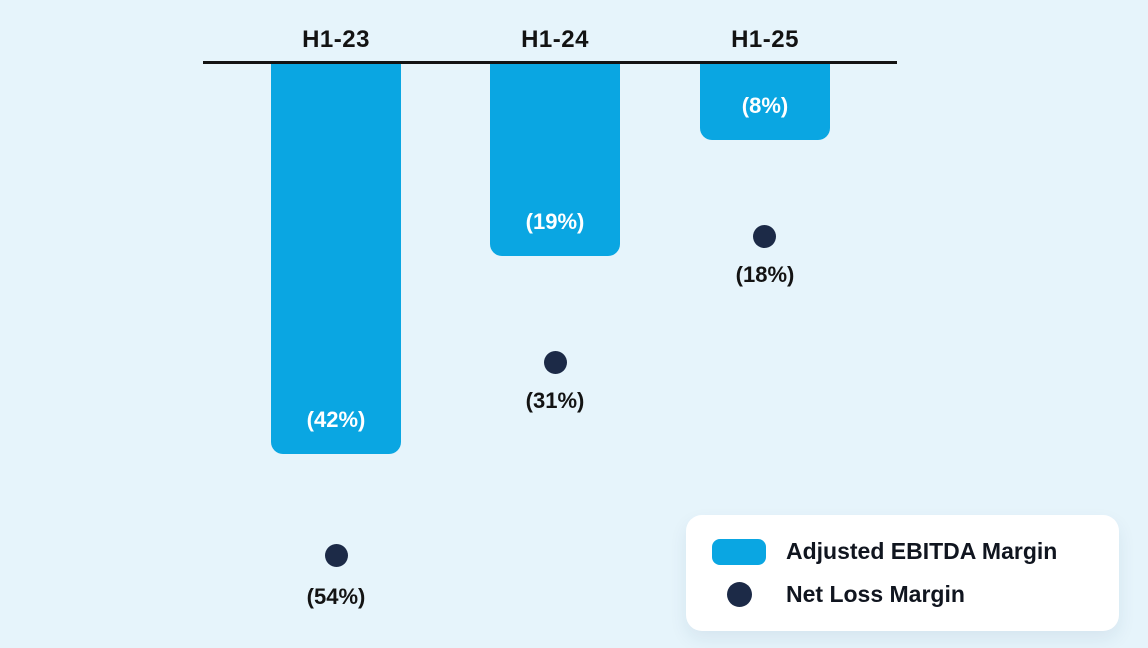 The width and height of the screenshot is (1148, 648). I want to click on ebitda-value-label: (42%), so click(336, 419).